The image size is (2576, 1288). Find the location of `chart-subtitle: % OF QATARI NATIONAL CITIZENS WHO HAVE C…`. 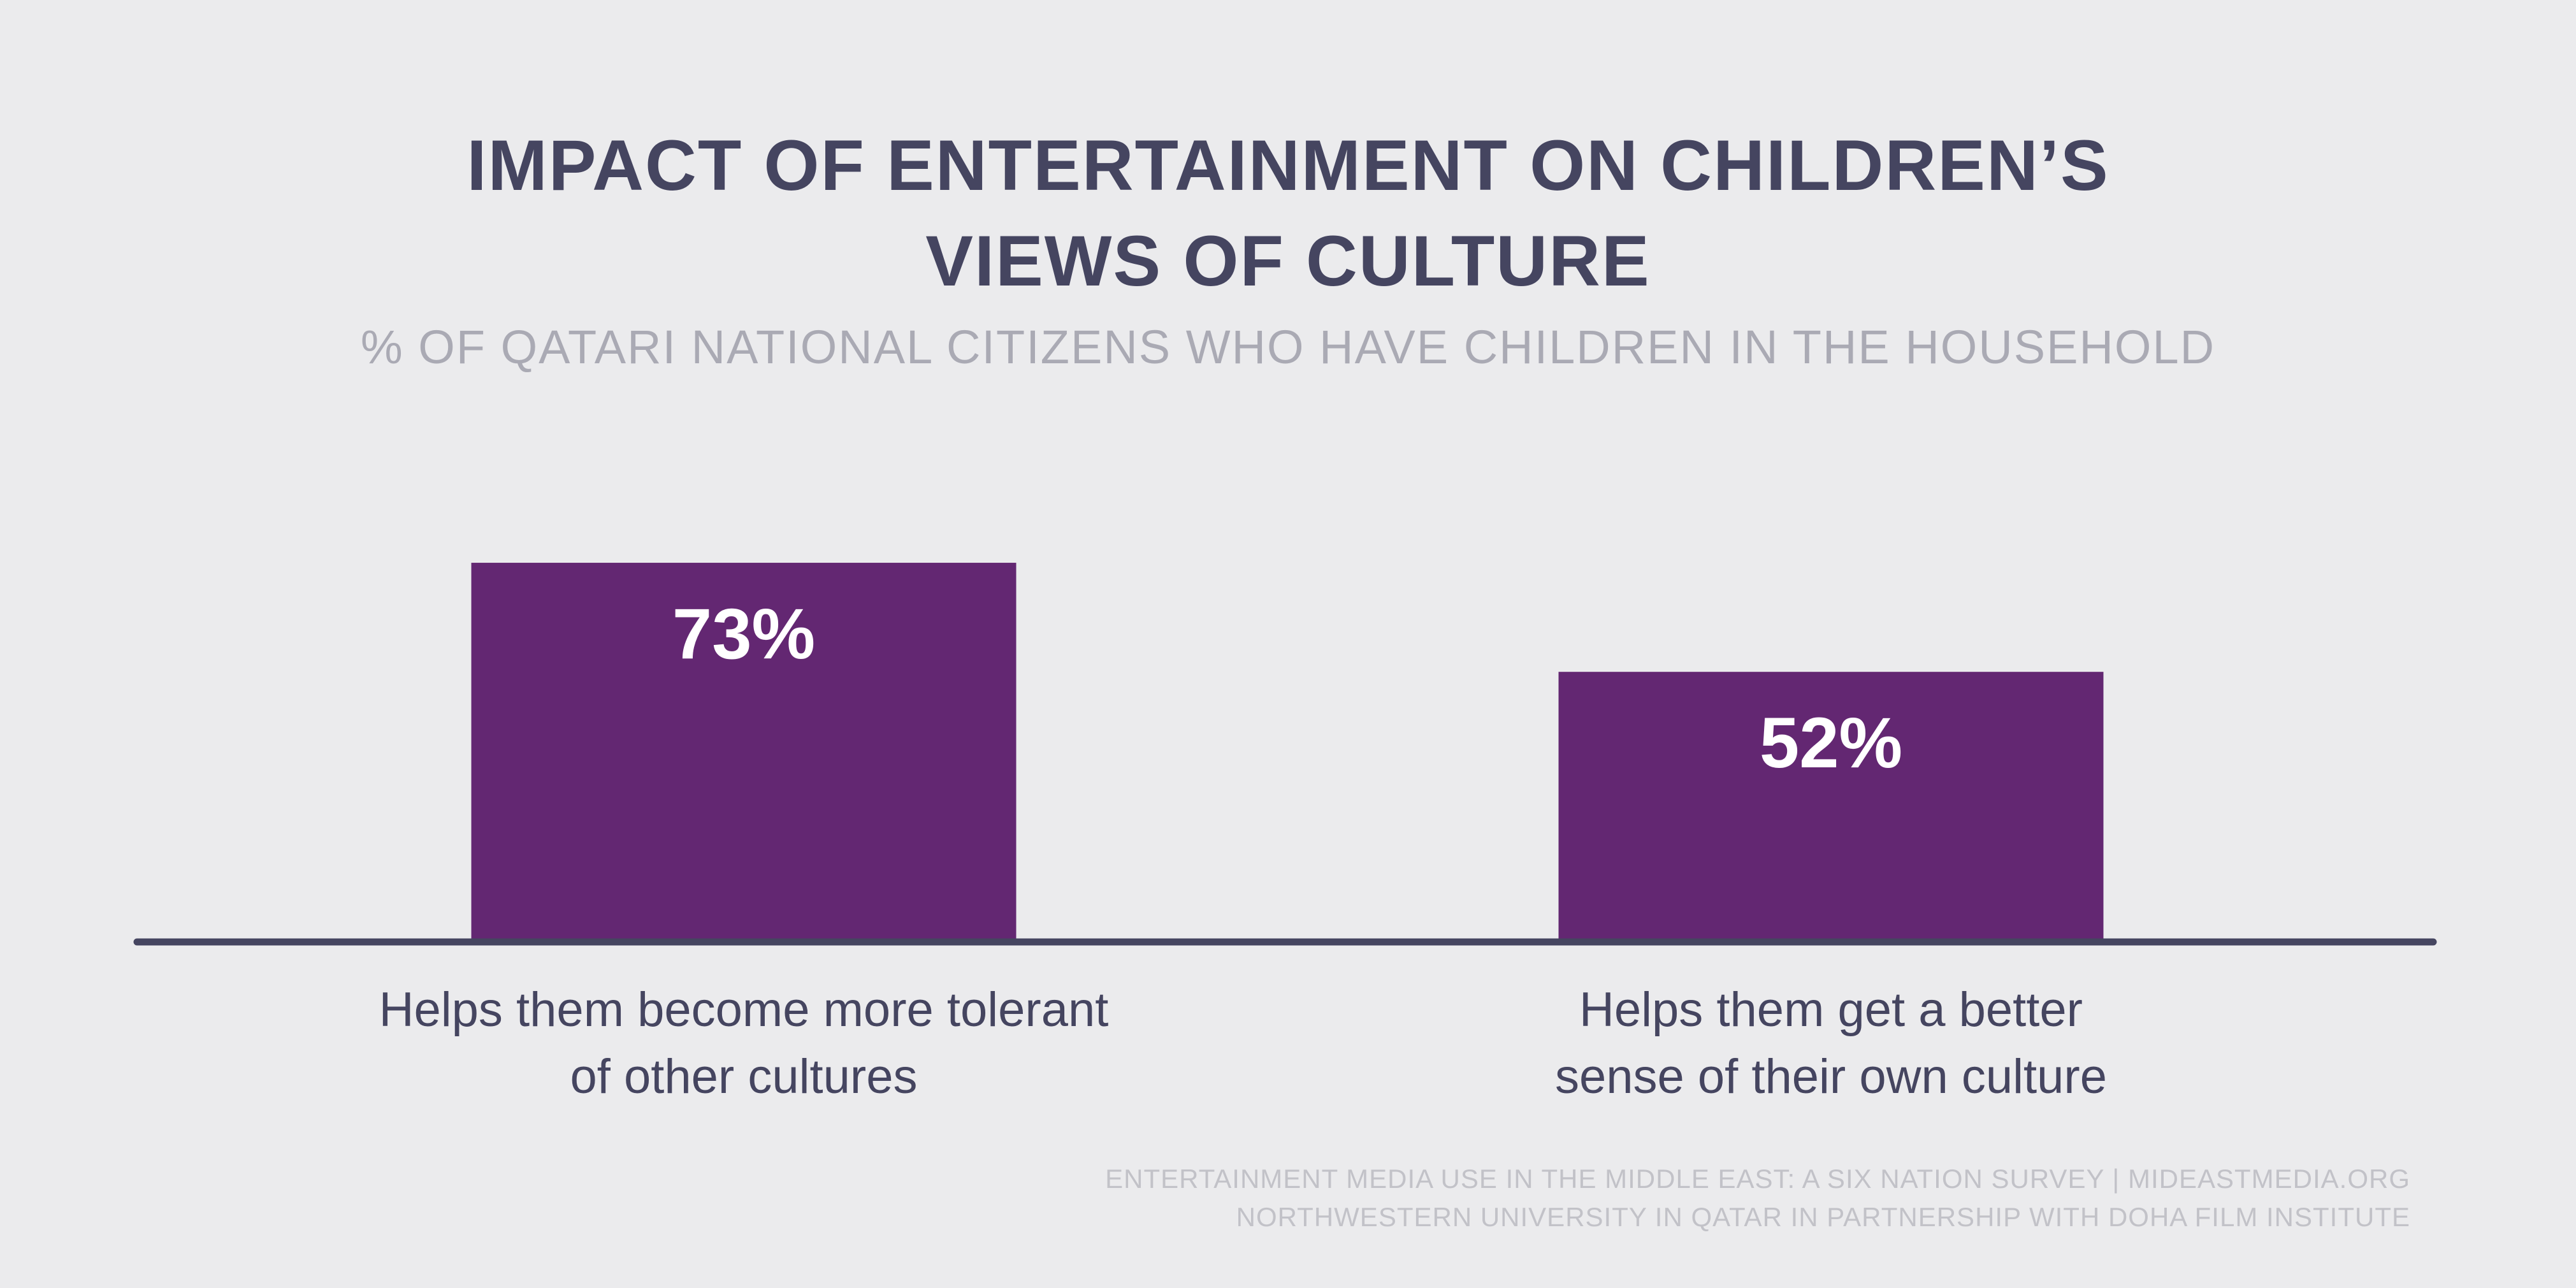

chart-subtitle: % OF QATARI NATIONAL CITIZENS WHO HAVE C… is located at coordinates (1288, 347).